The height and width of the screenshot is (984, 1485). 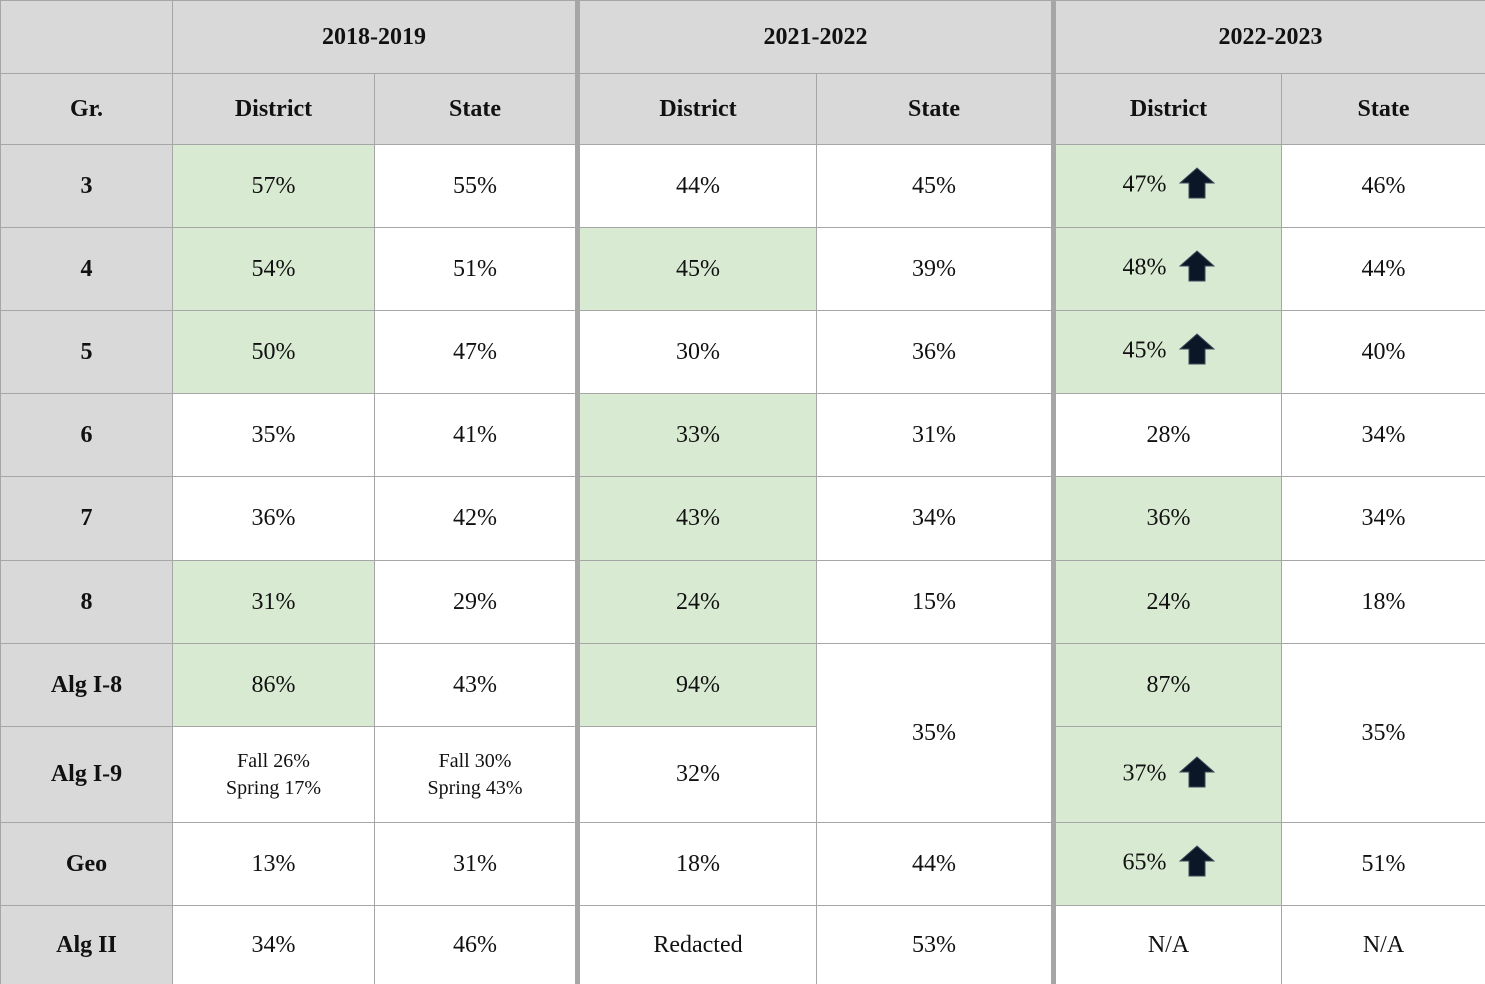 What do you see at coordinates (934, 268) in the screenshot?
I see `cell-text: 39%` at bounding box center [934, 268].